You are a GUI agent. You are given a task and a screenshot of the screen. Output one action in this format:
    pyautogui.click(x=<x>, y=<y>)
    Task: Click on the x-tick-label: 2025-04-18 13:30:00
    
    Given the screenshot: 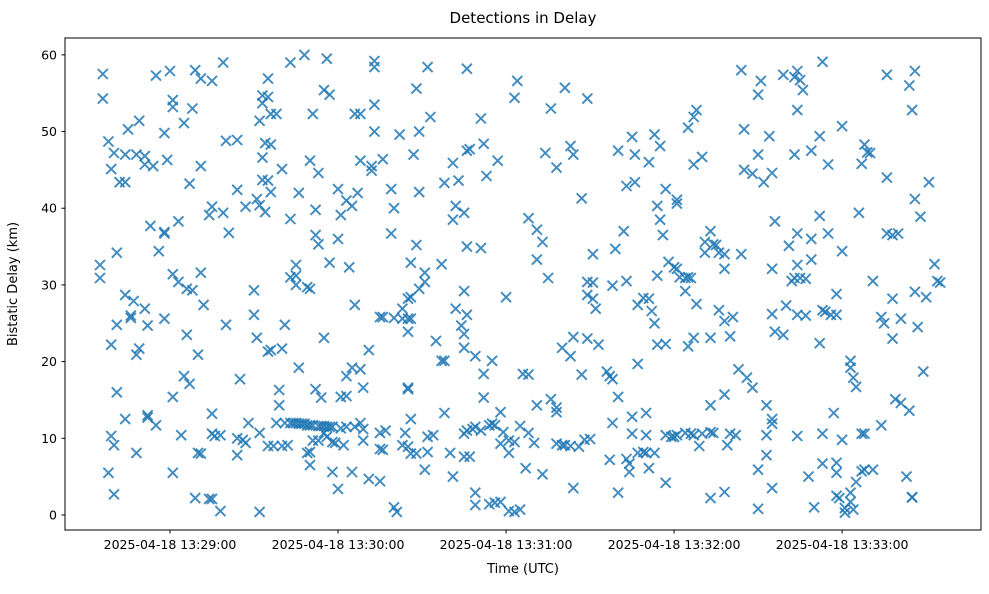 What is the action you would take?
    pyautogui.click(x=338, y=544)
    